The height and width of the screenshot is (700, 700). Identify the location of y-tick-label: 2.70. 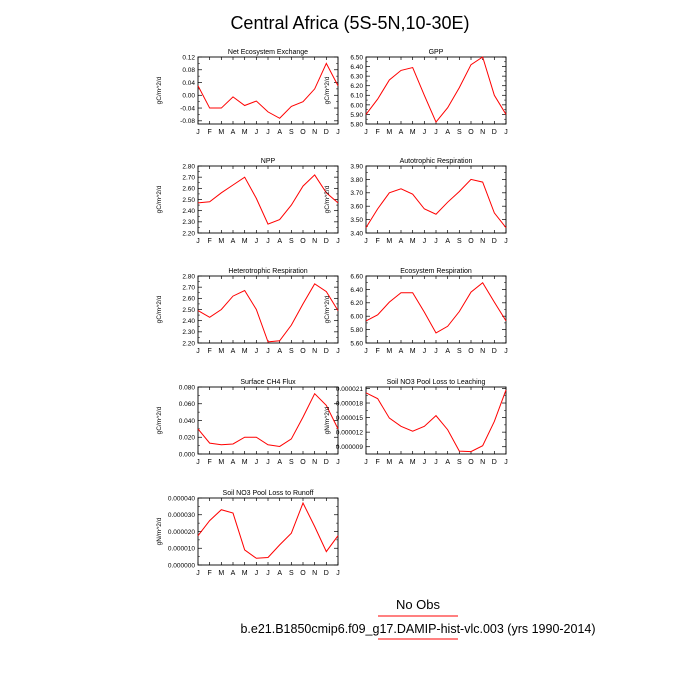
(188, 288).